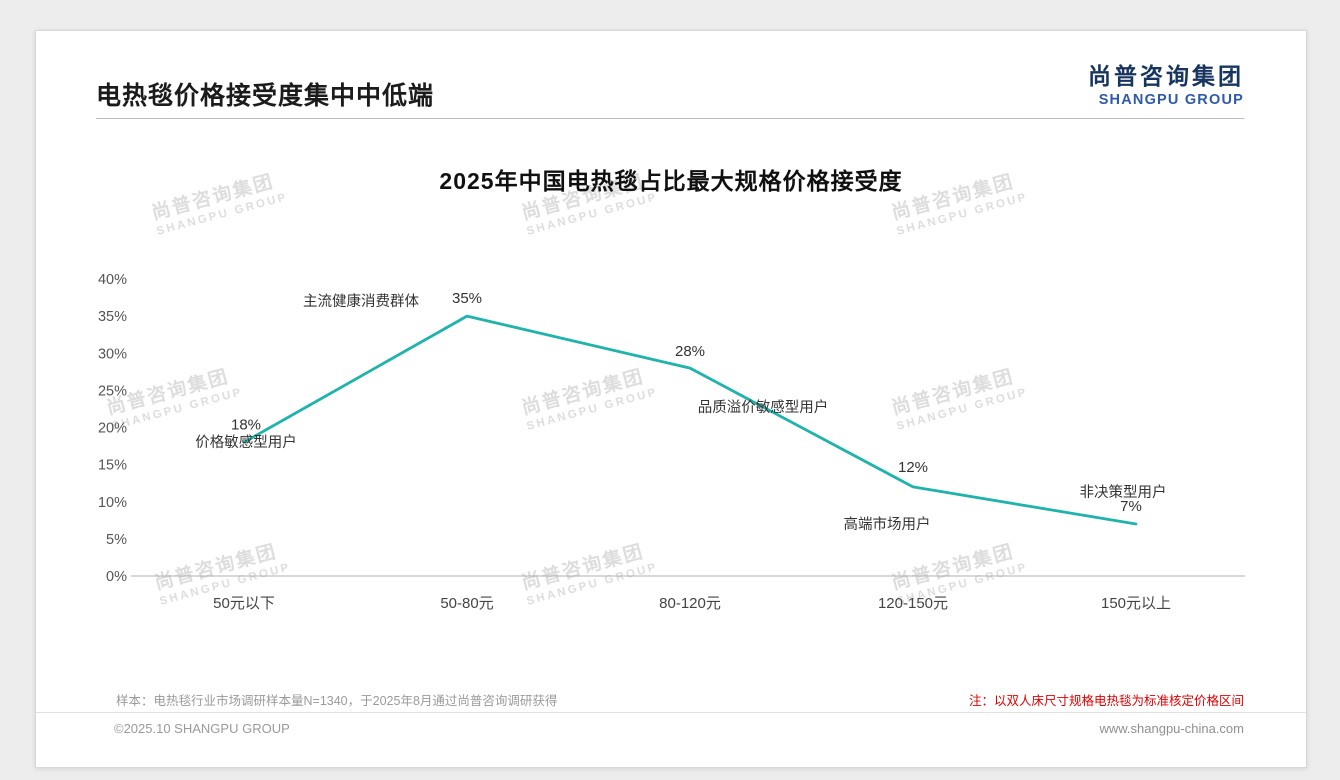 Image resolution: width=1340 pixels, height=780 pixels. I want to click on copyright: ©2025.10 SHANGPU GROUP, so click(202, 728).